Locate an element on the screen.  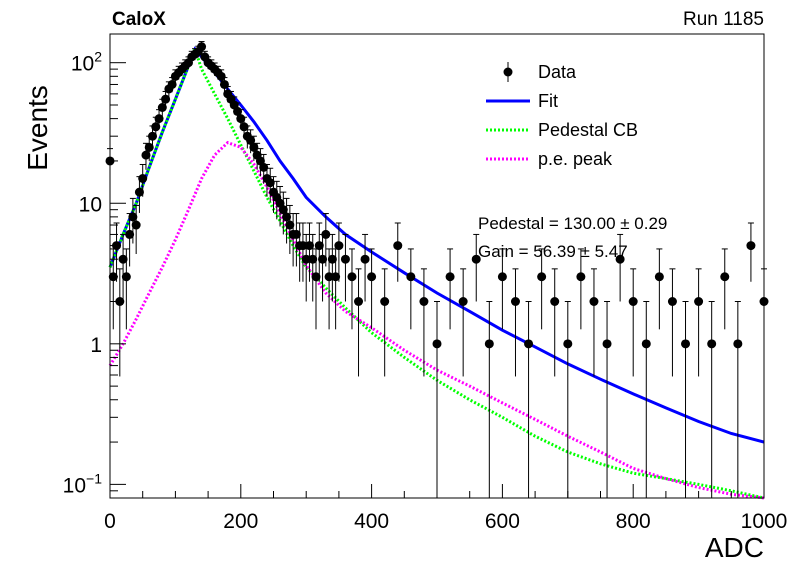
x-axis-title: ADC is located at coordinates (734, 547).